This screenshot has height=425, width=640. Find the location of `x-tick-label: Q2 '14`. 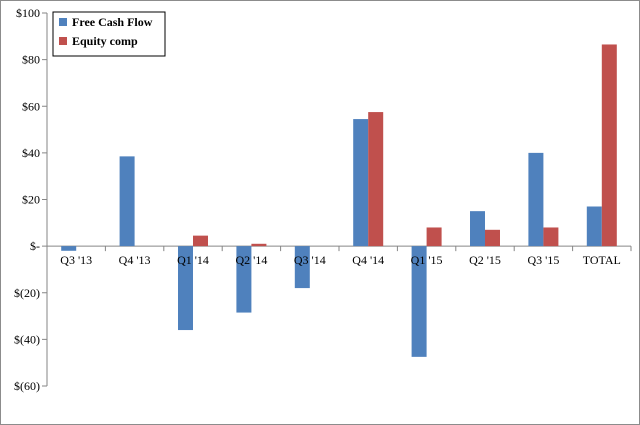

x-tick-label: Q2 '14 is located at coordinates (251, 260).